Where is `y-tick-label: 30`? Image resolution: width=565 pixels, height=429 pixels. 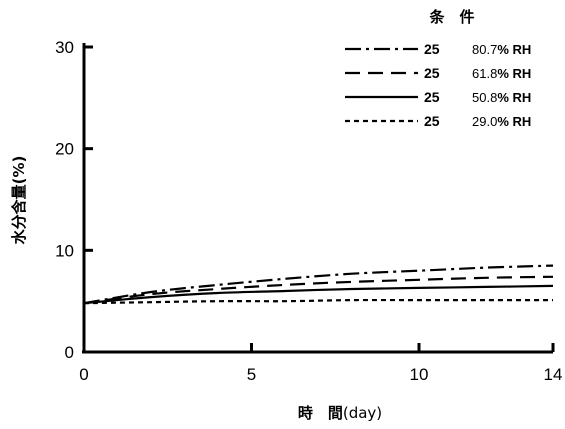
y-tick-label: 30 is located at coordinates (64, 47).